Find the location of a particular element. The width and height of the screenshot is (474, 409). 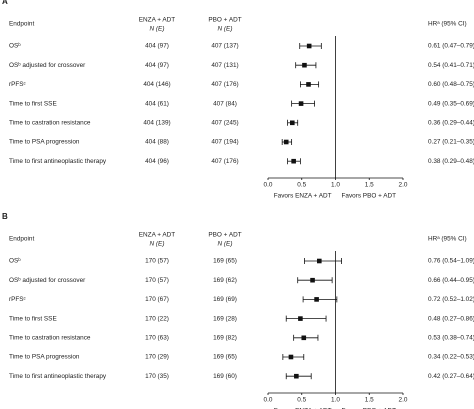

hr-label: 0.34 (0.22–0.53) is located at coordinates (451, 357).